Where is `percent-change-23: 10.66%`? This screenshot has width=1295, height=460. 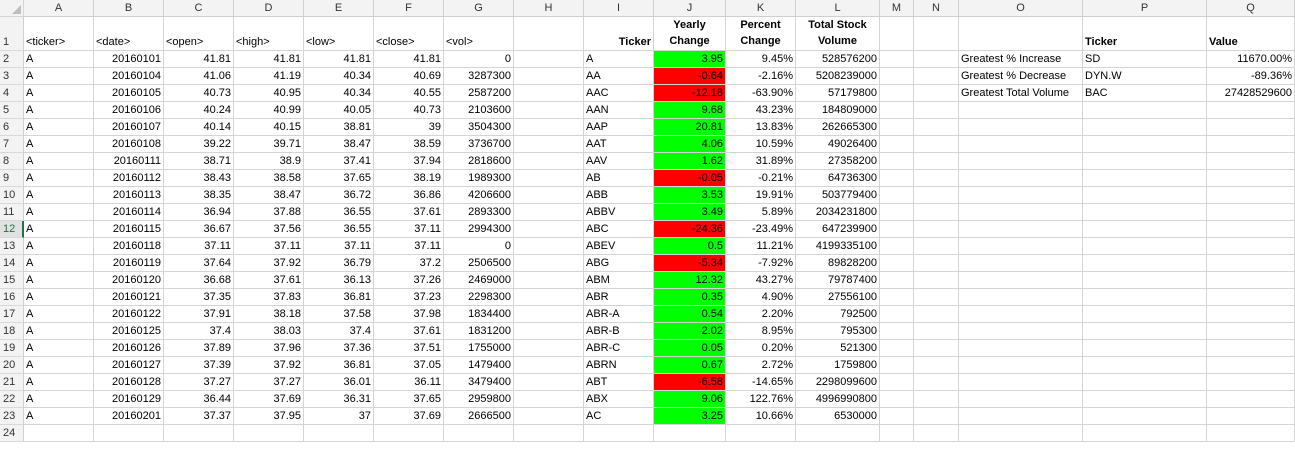
percent-change-23: 10.66% is located at coordinates (761, 416).